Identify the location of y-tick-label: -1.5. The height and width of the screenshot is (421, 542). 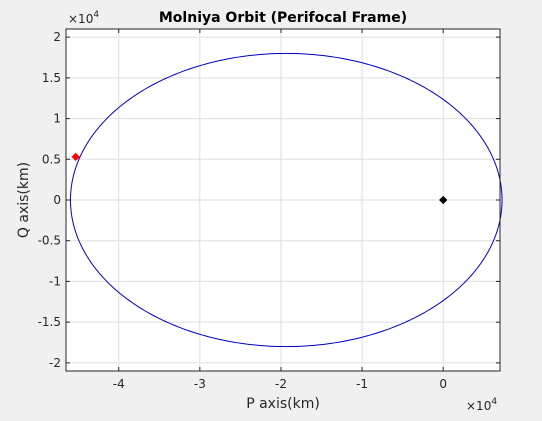
(49, 322).